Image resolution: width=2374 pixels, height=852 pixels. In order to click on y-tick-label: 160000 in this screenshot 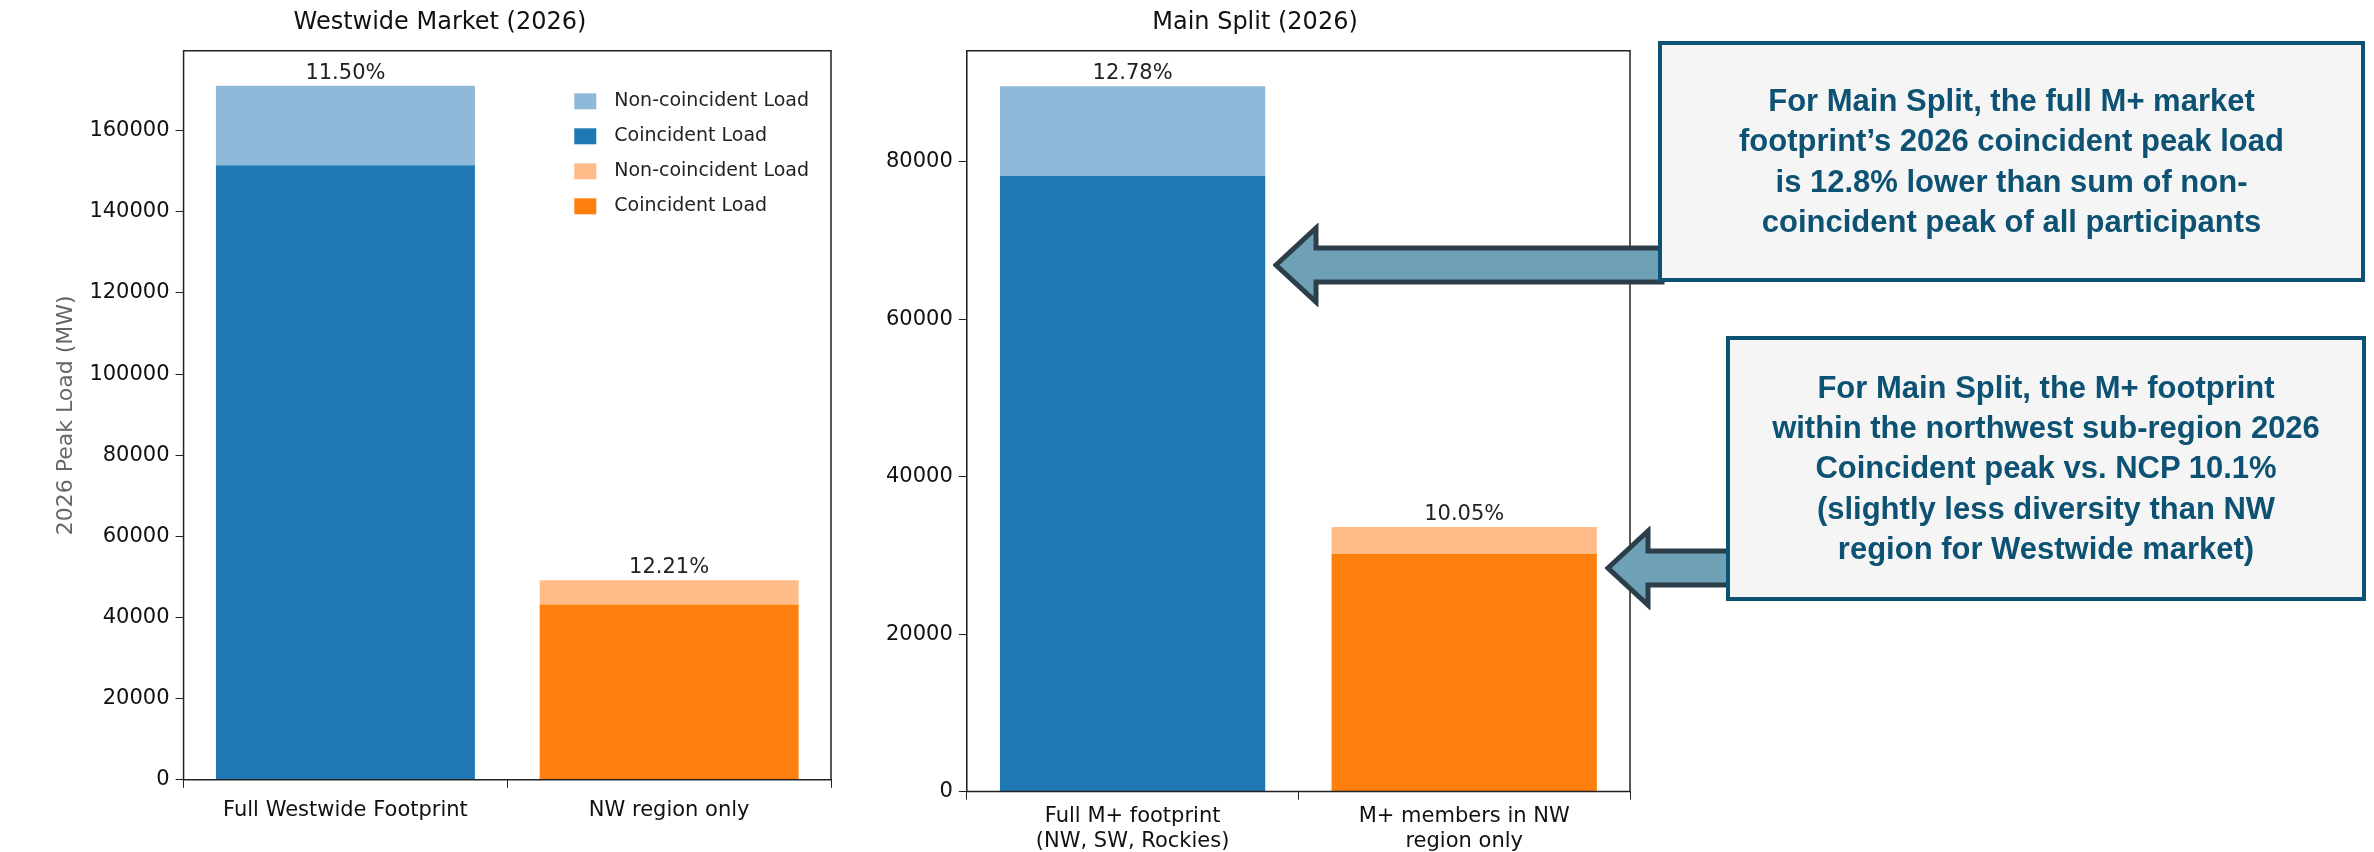, I will do `click(129, 129)`.